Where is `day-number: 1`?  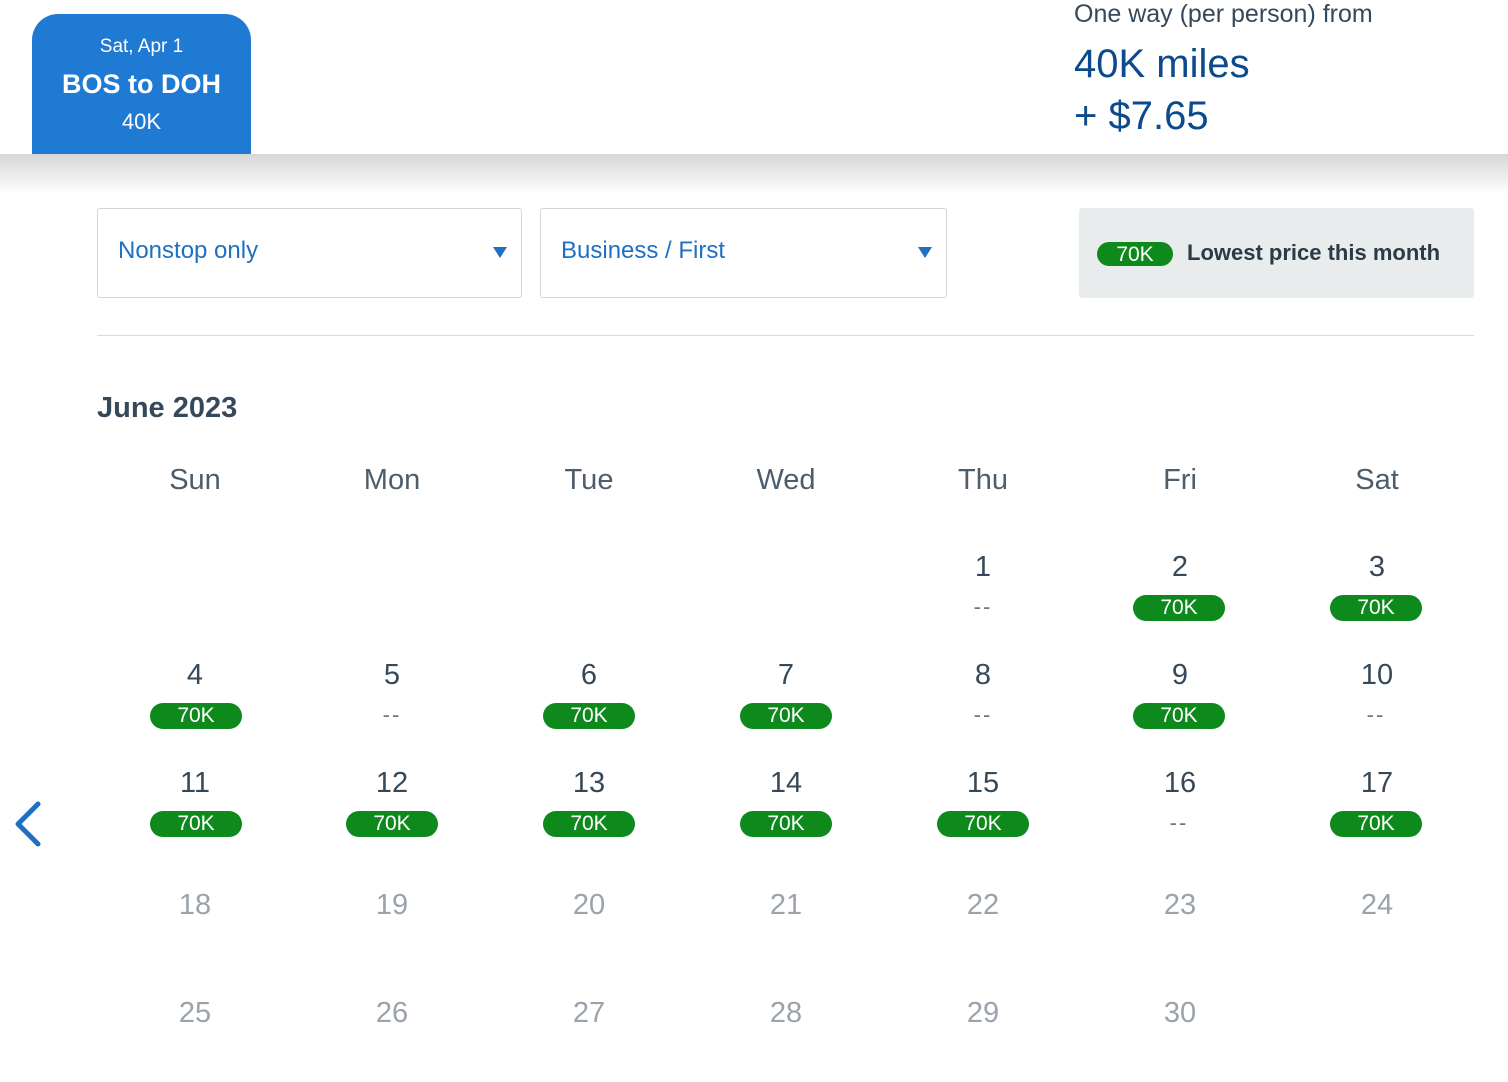 day-number: 1 is located at coordinates (983, 567).